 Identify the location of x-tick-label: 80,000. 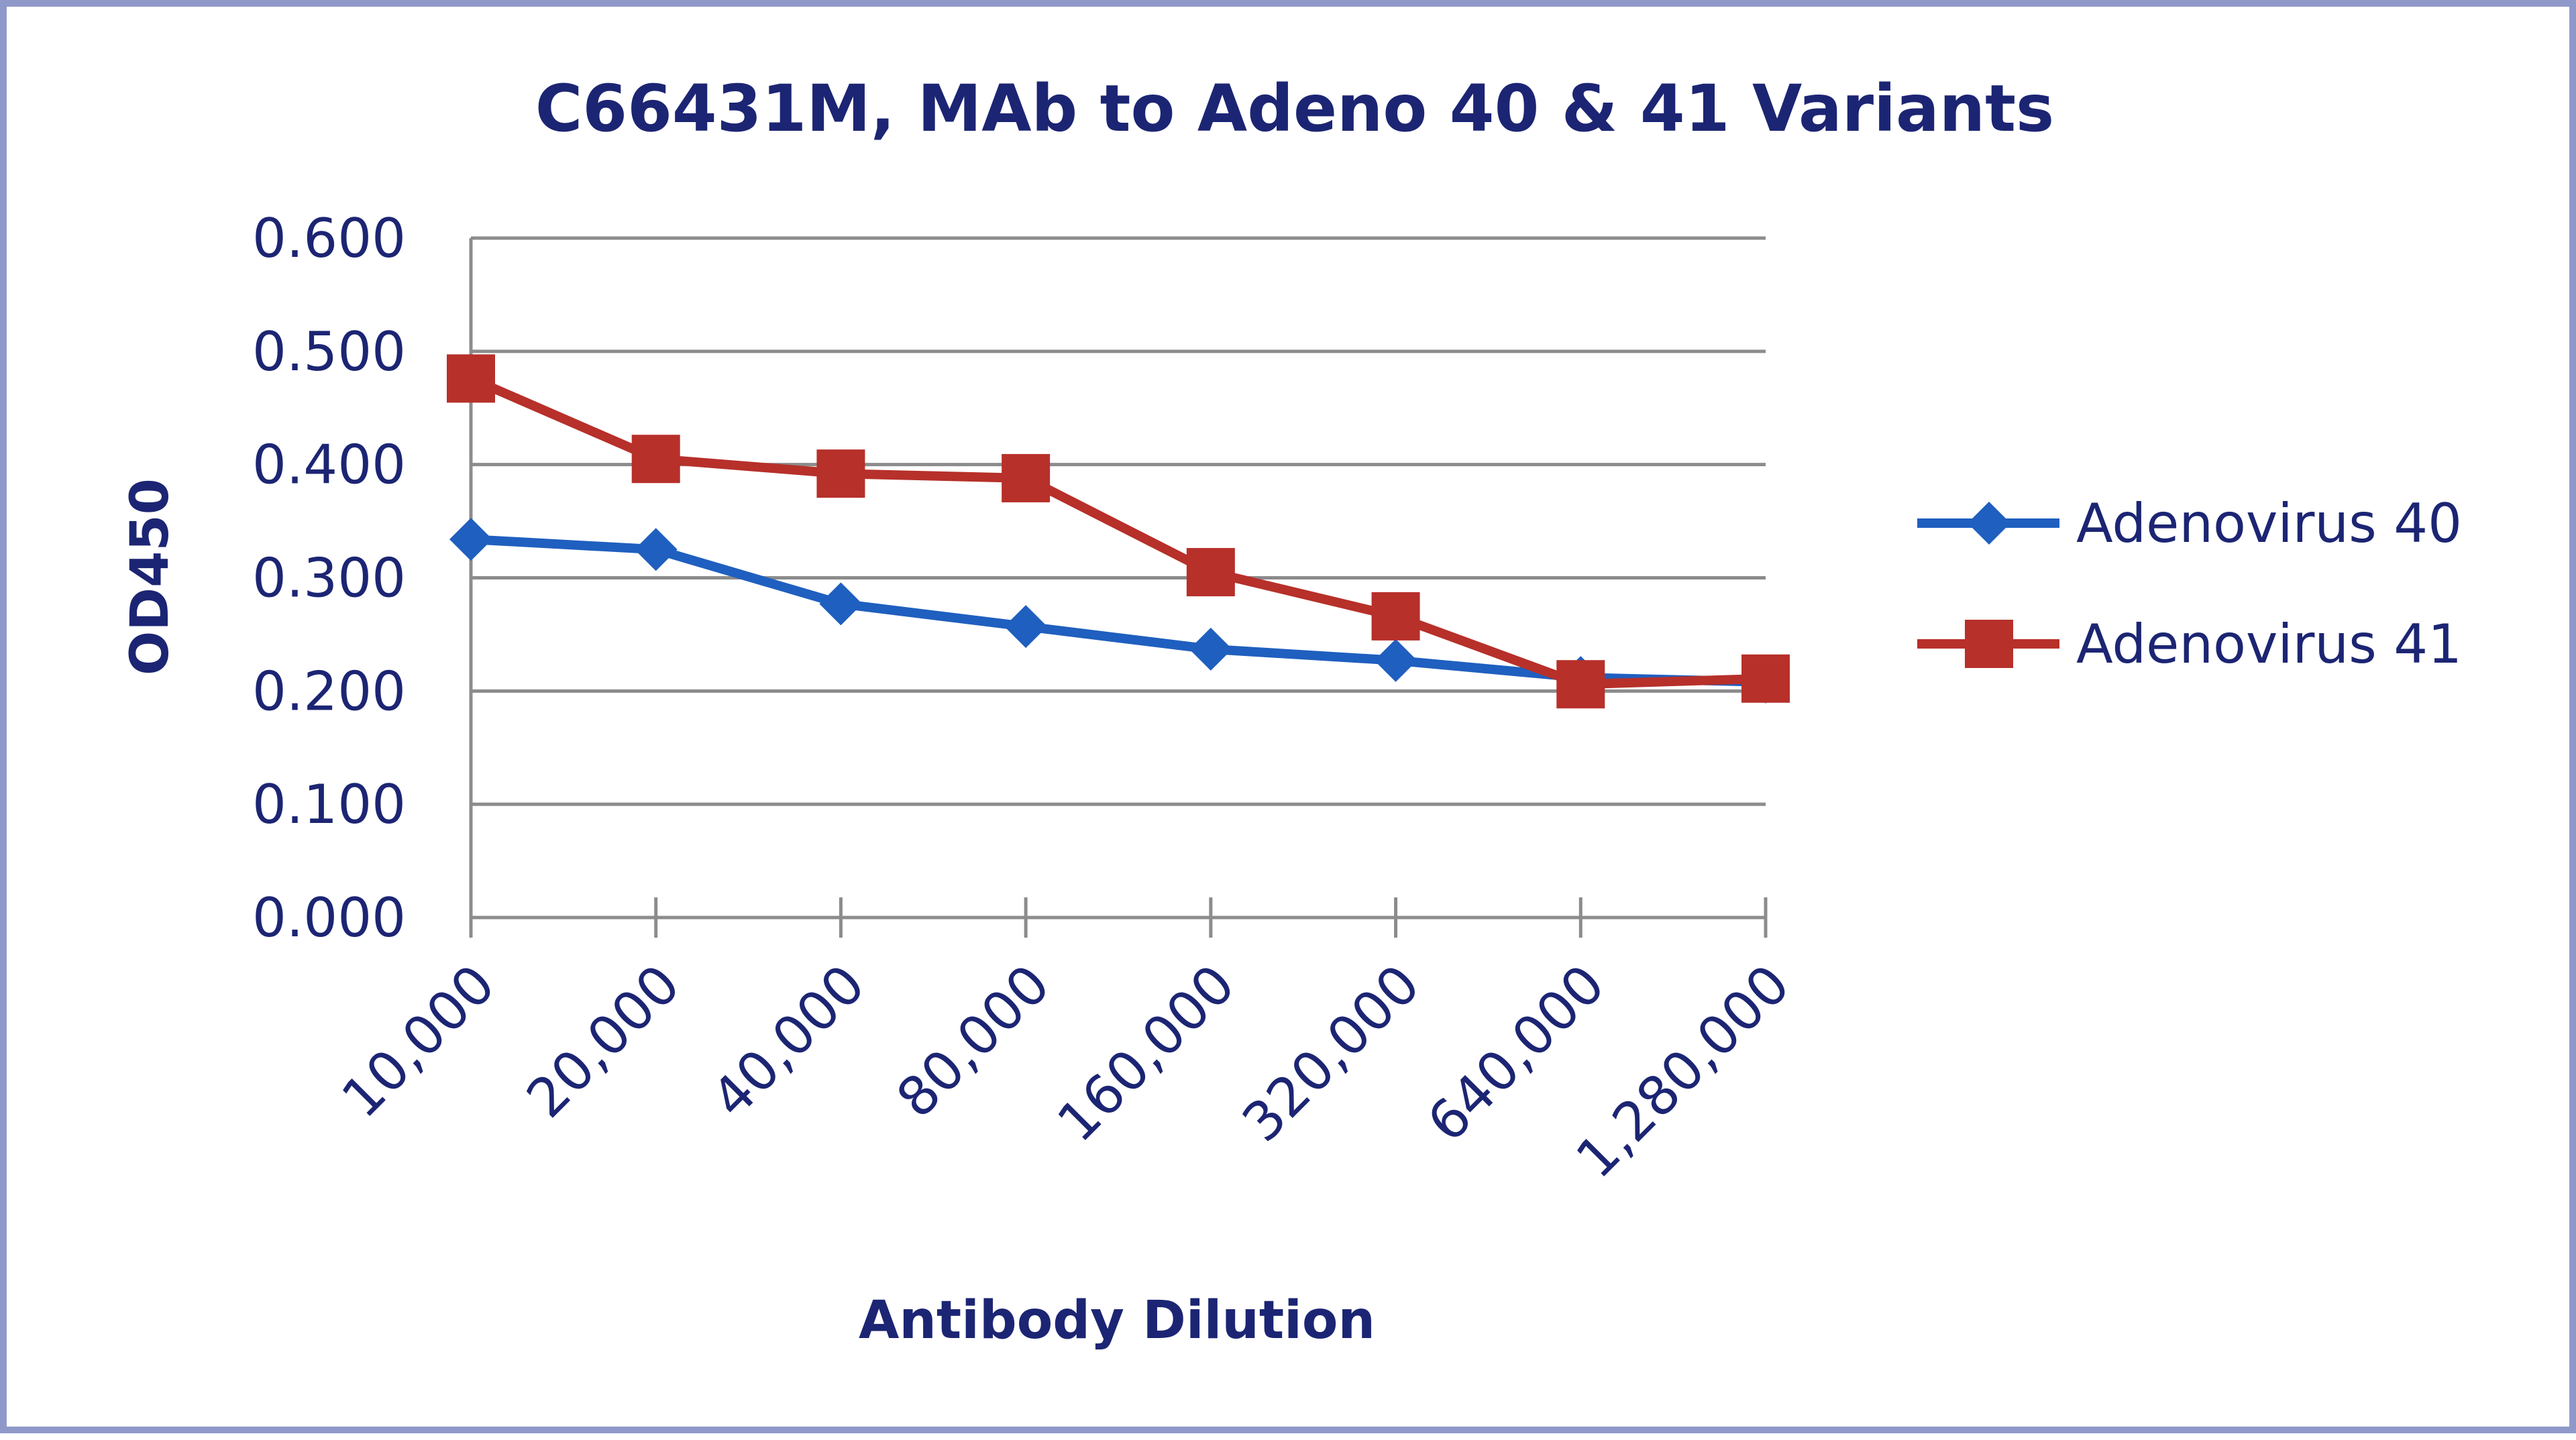
(973, 1041).